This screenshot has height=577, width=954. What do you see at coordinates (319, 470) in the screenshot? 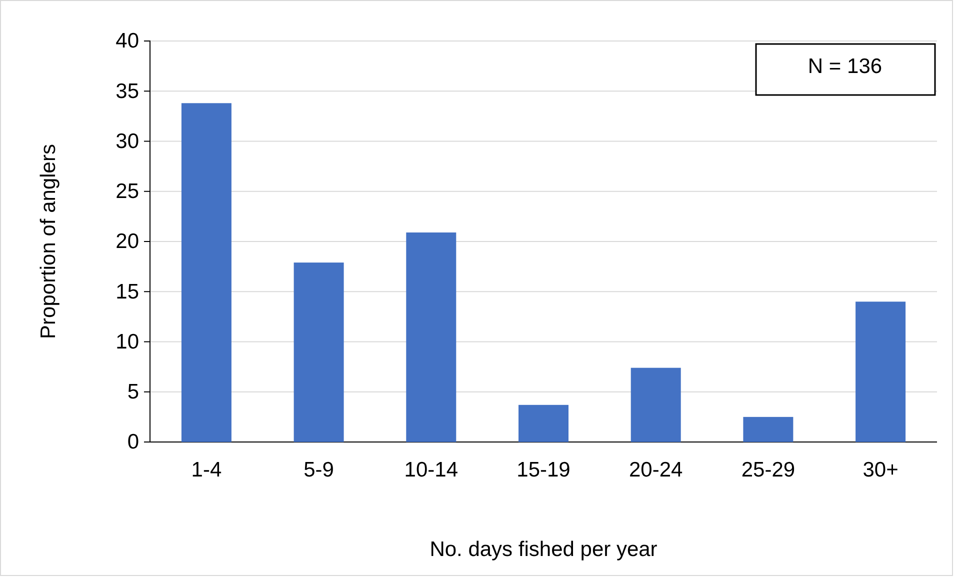
I see `x-tick-label: 5-9` at bounding box center [319, 470].